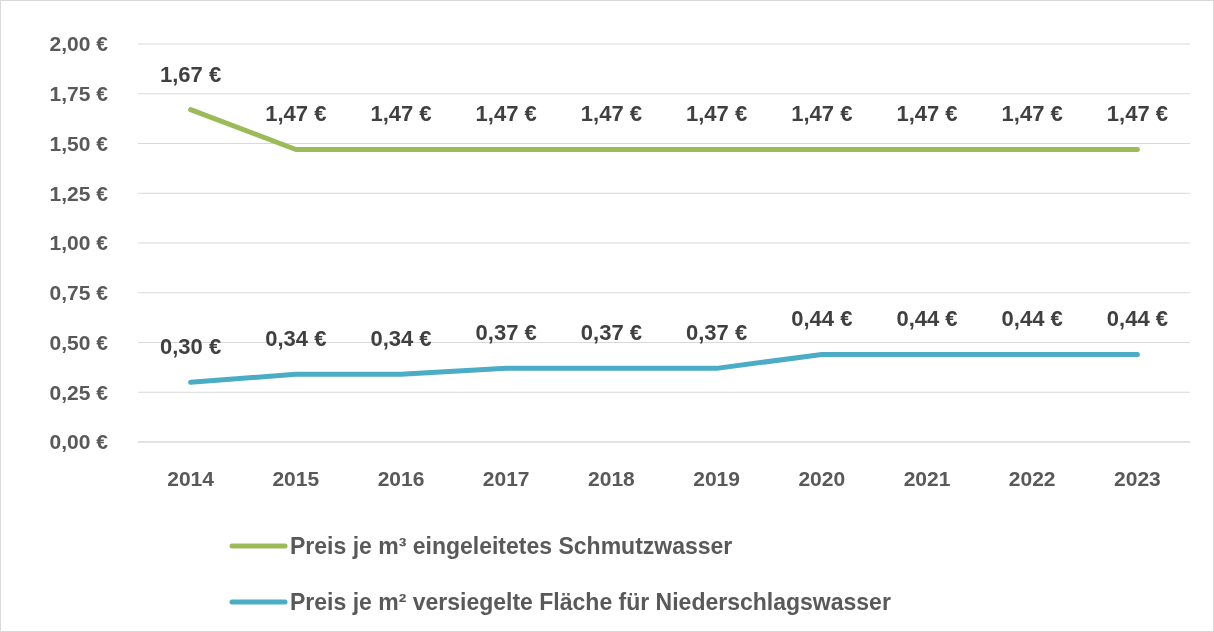  What do you see at coordinates (590, 602) in the screenshot?
I see `legend-label: Preis je m² versiegelte Fläche für Niederschlagswasser` at bounding box center [590, 602].